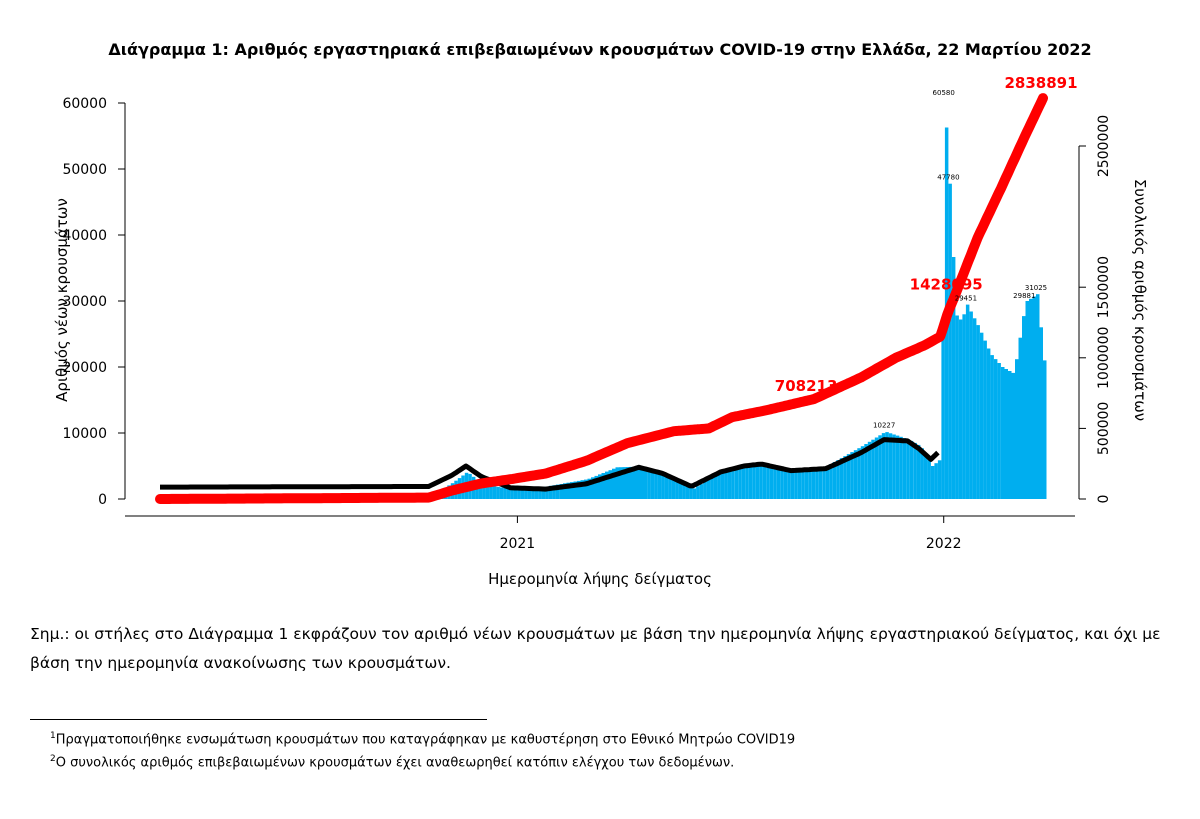  I want to click on x-tick-label: 2022, so click(944, 544).